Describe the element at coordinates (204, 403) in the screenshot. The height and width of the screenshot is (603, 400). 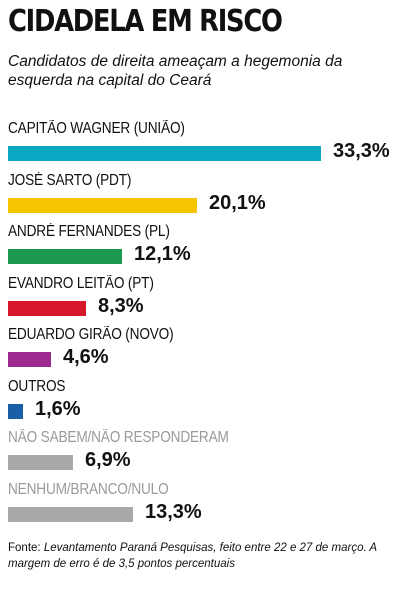
I see `bar-row: OUTROS 1,6%` at that location.